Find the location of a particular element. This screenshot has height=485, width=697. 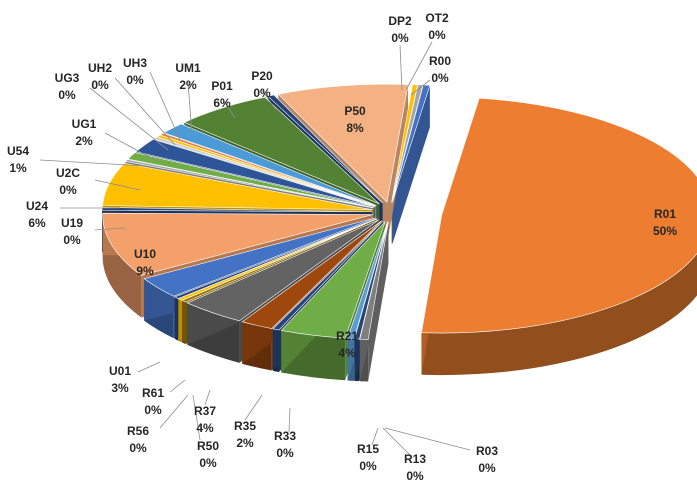

slice-label-name: R01 is located at coordinates (665, 214).